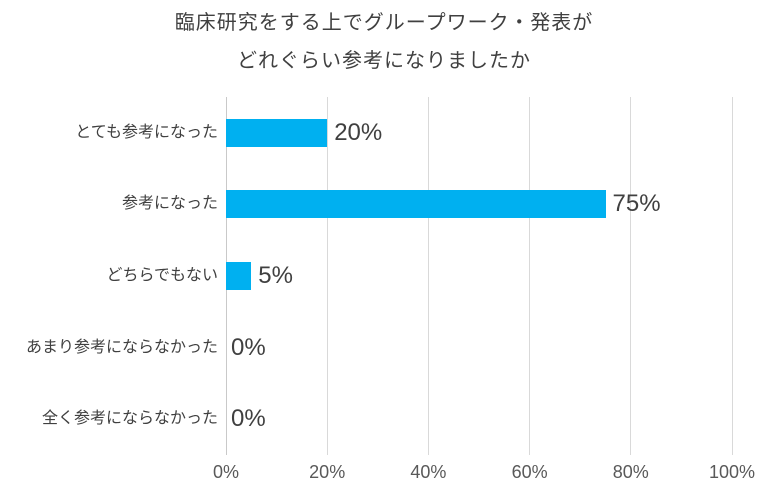 This screenshot has height=501, width=768. I want to click on category-label: 参考になった, so click(169, 204).